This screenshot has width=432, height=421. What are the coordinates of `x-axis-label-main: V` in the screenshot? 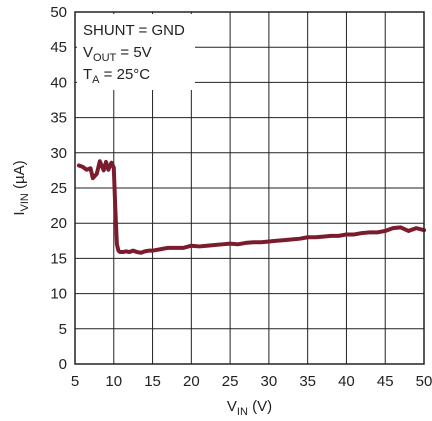 It's located at (232, 406).